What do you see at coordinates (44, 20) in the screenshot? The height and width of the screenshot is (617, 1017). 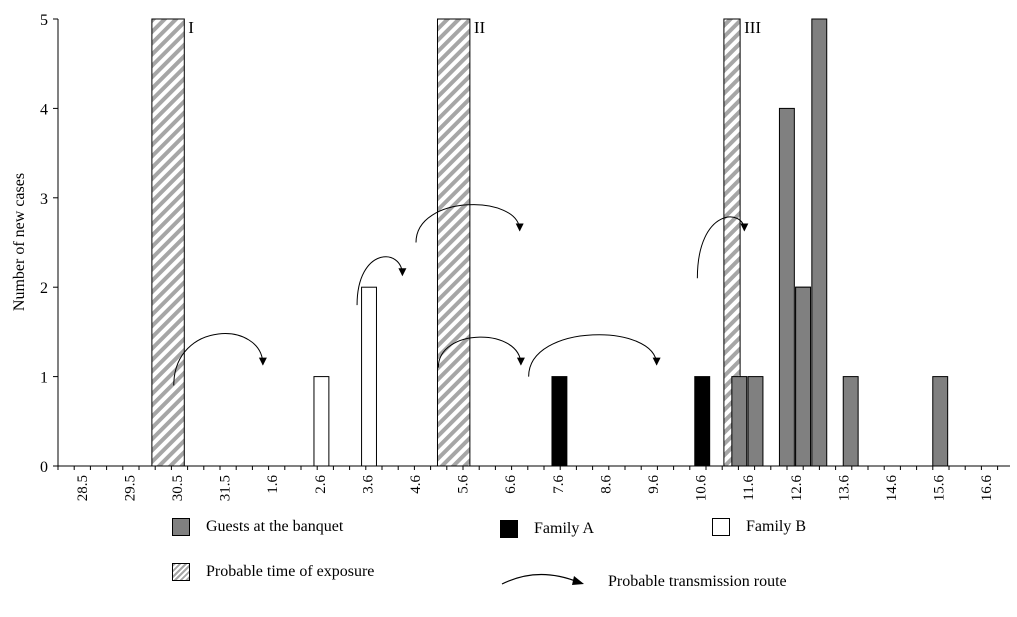 I see `y-tick-label: 5` at bounding box center [44, 20].